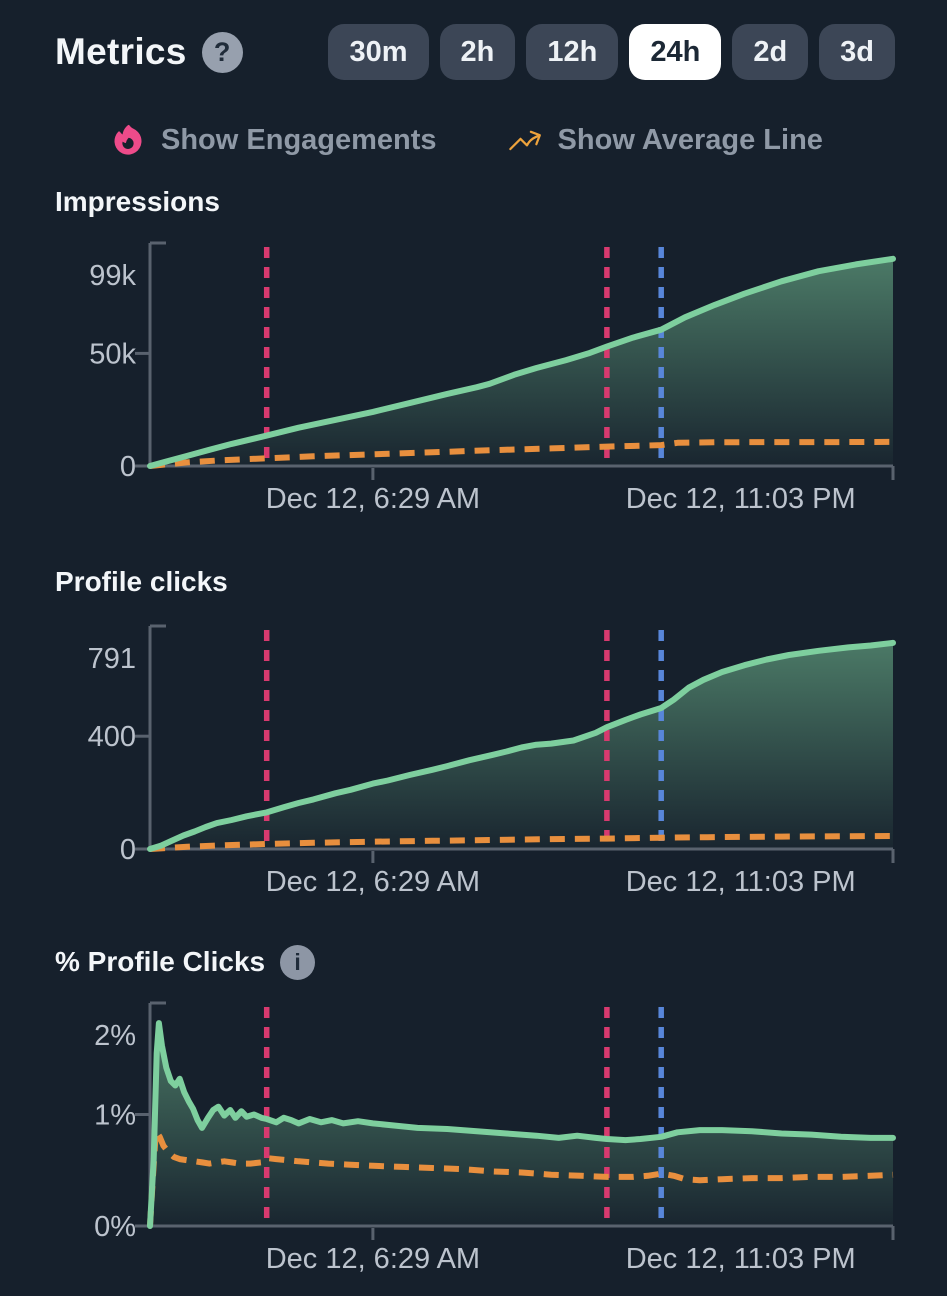 This screenshot has height=1296, width=947. What do you see at coordinates (675, 52) in the screenshot?
I see `range-button-24h: 24h` at bounding box center [675, 52].